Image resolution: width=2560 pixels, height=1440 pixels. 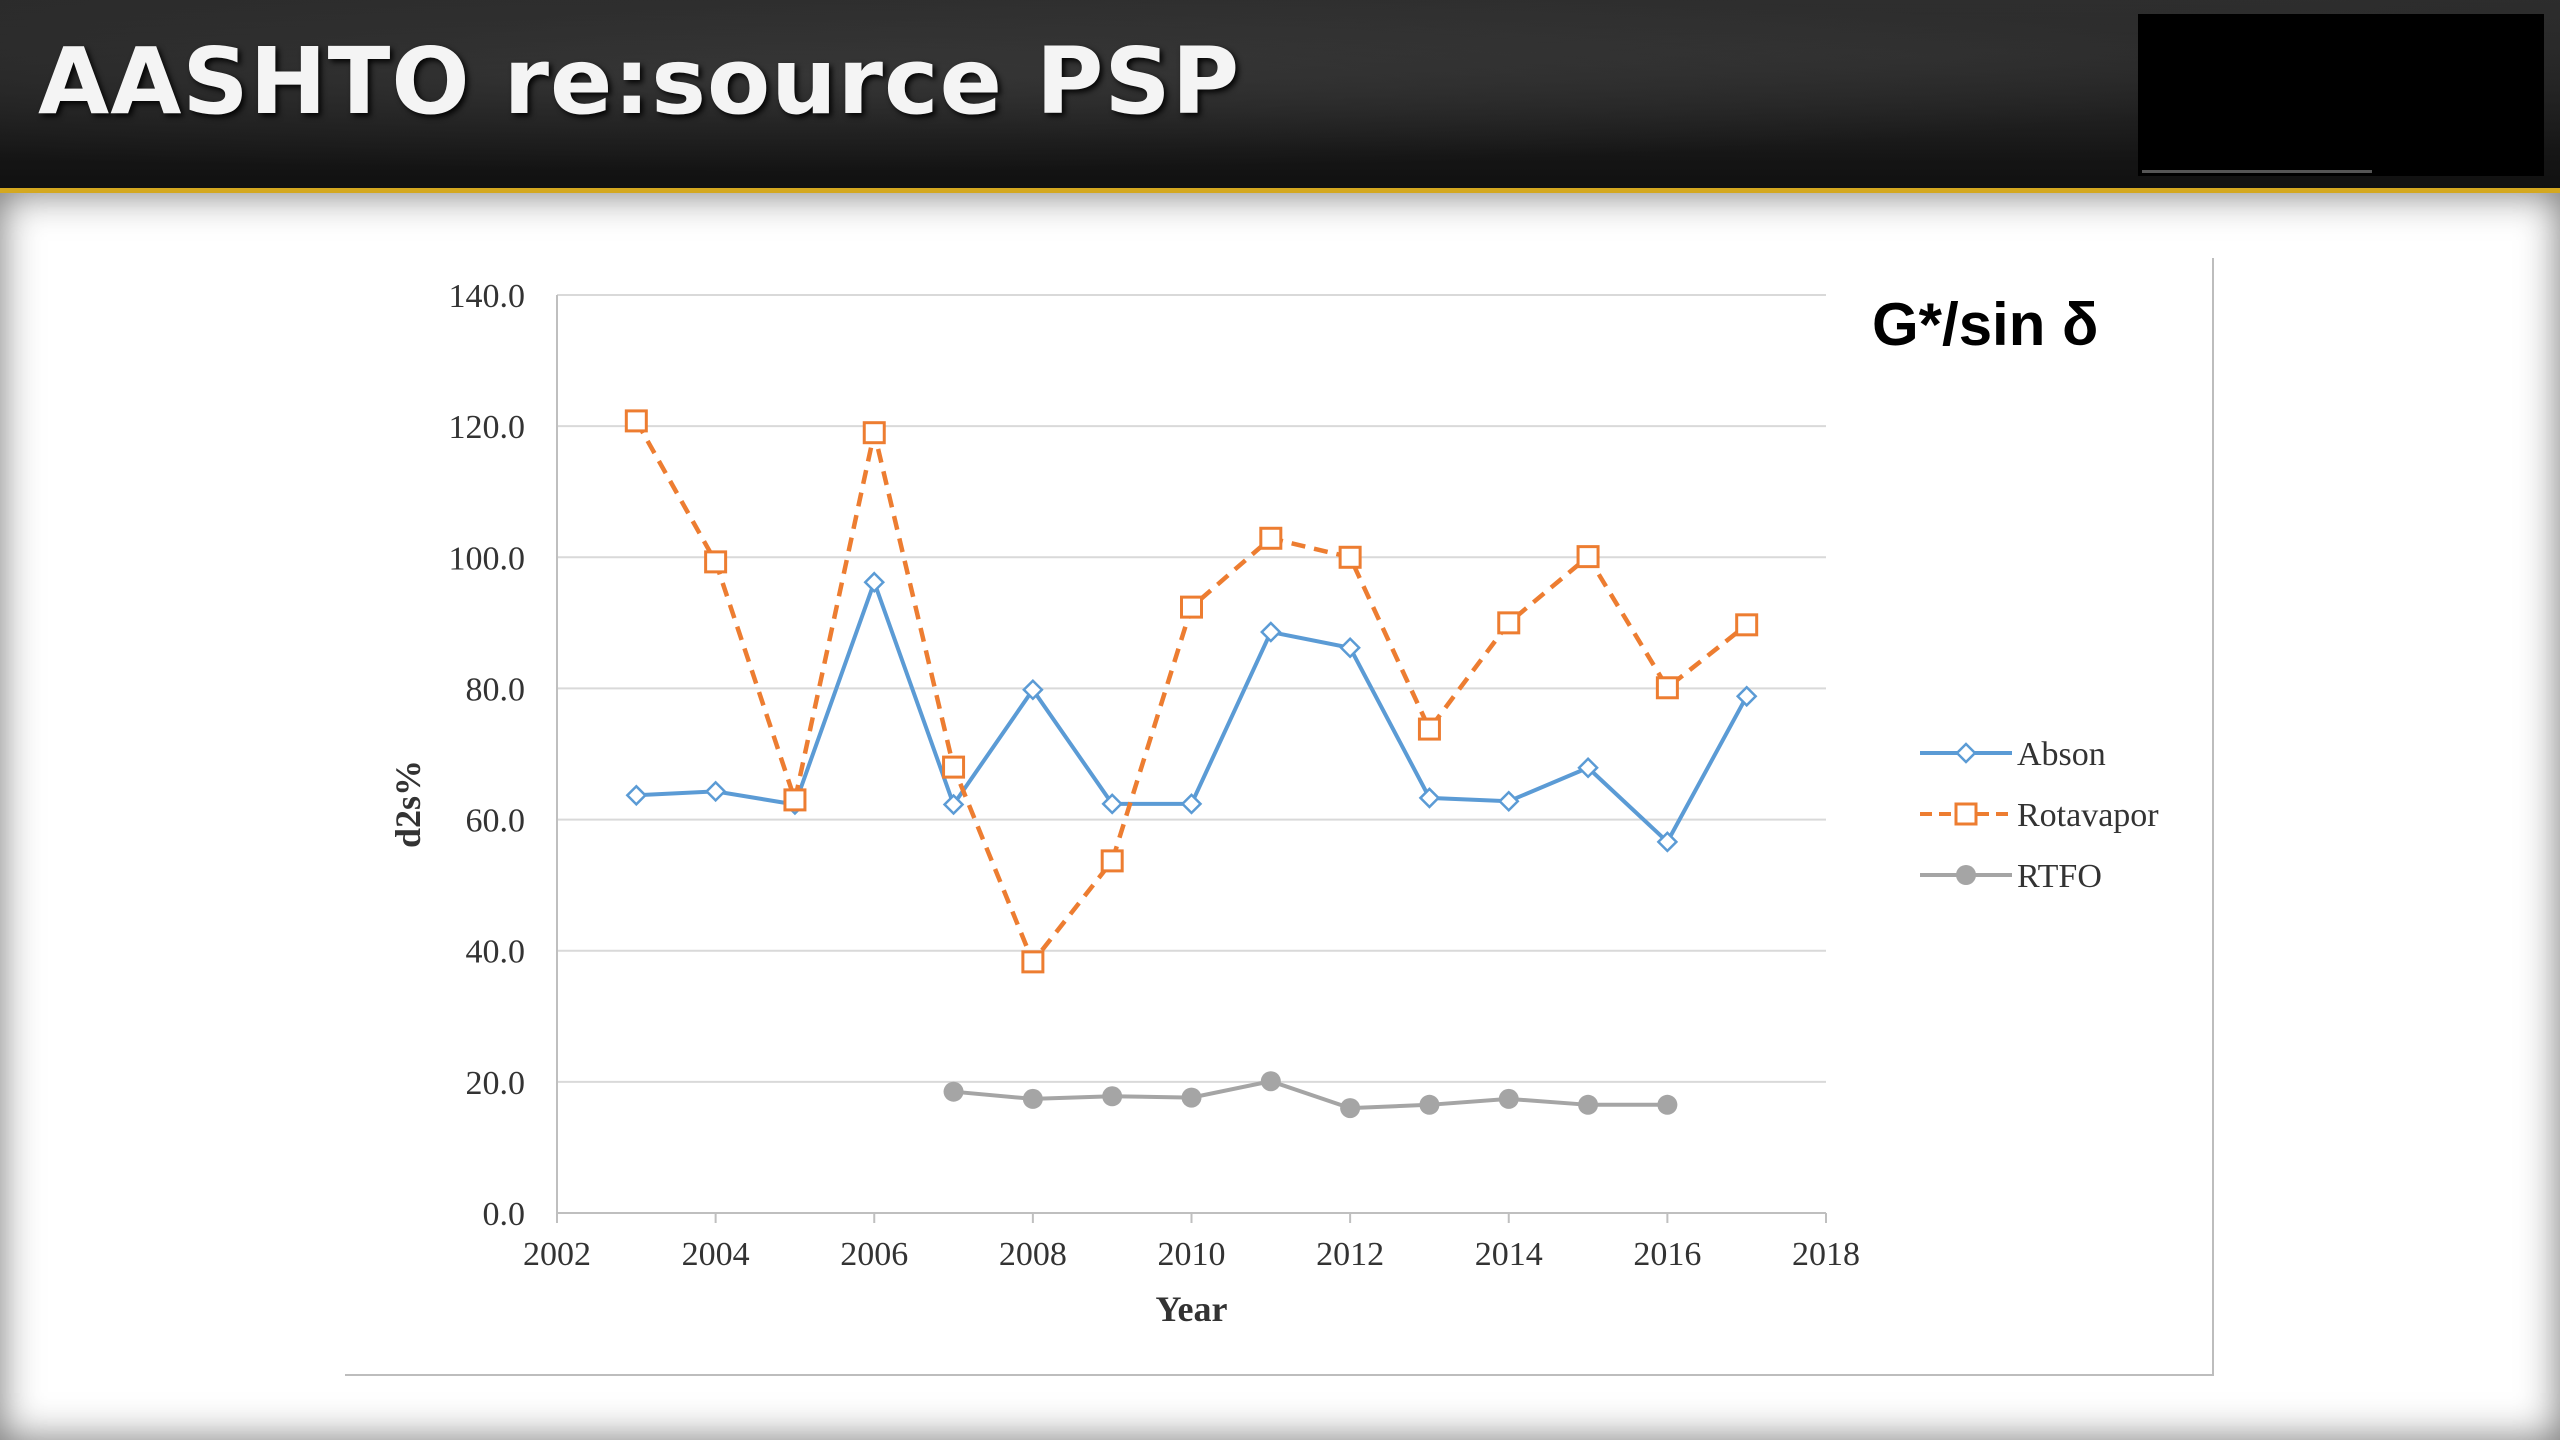 What do you see at coordinates (1192, 1254) in the screenshot?
I see `x-tick-label: 2010` at bounding box center [1192, 1254].